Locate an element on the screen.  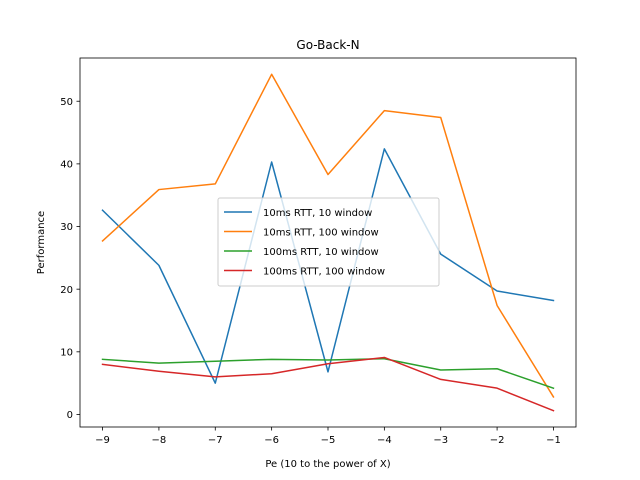
legend-entry-1: 10ms RTT, 10 window is located at coordinates (317, 213).